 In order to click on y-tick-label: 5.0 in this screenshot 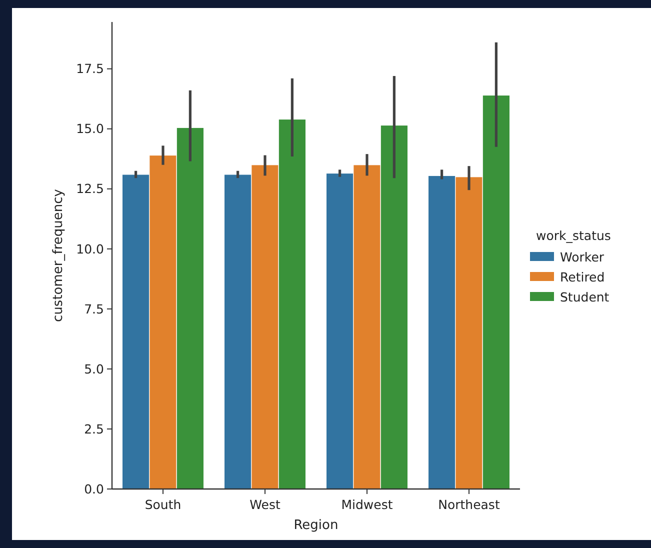, I will do `click(94, 368)`.